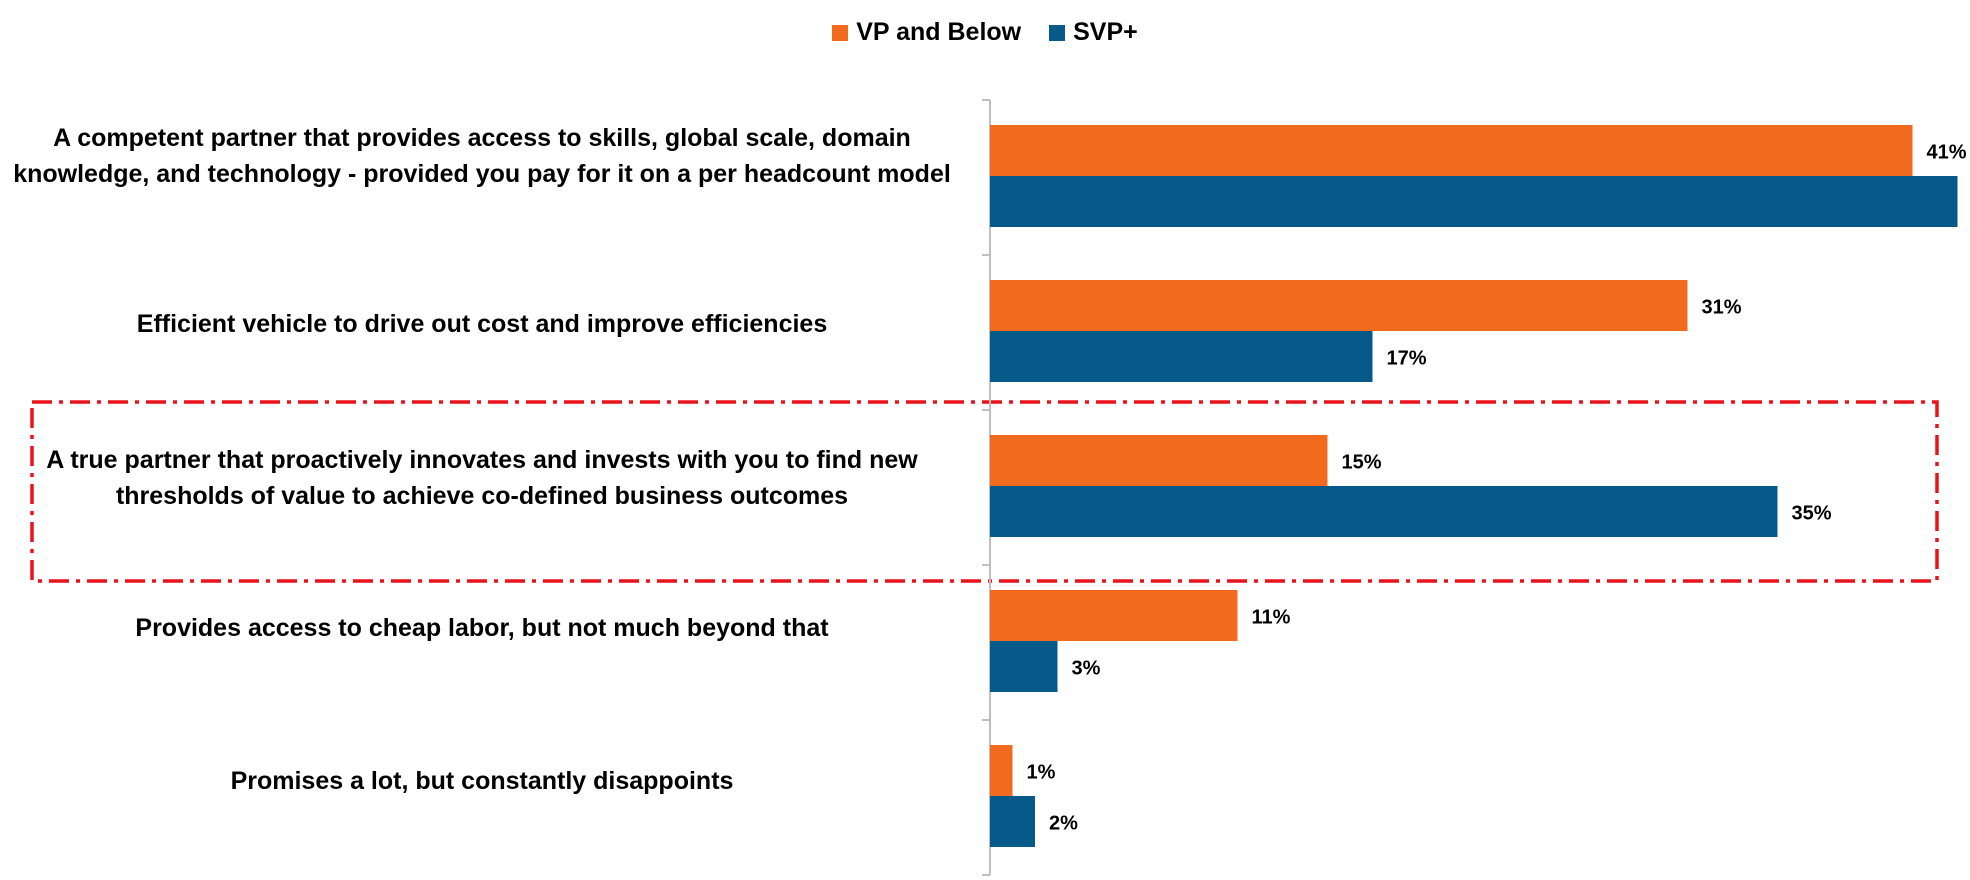 The height and width of the screenshot is (880, 1970). I want to click on legend-item-vp-and-below: VP and Below, so click(926, 32).